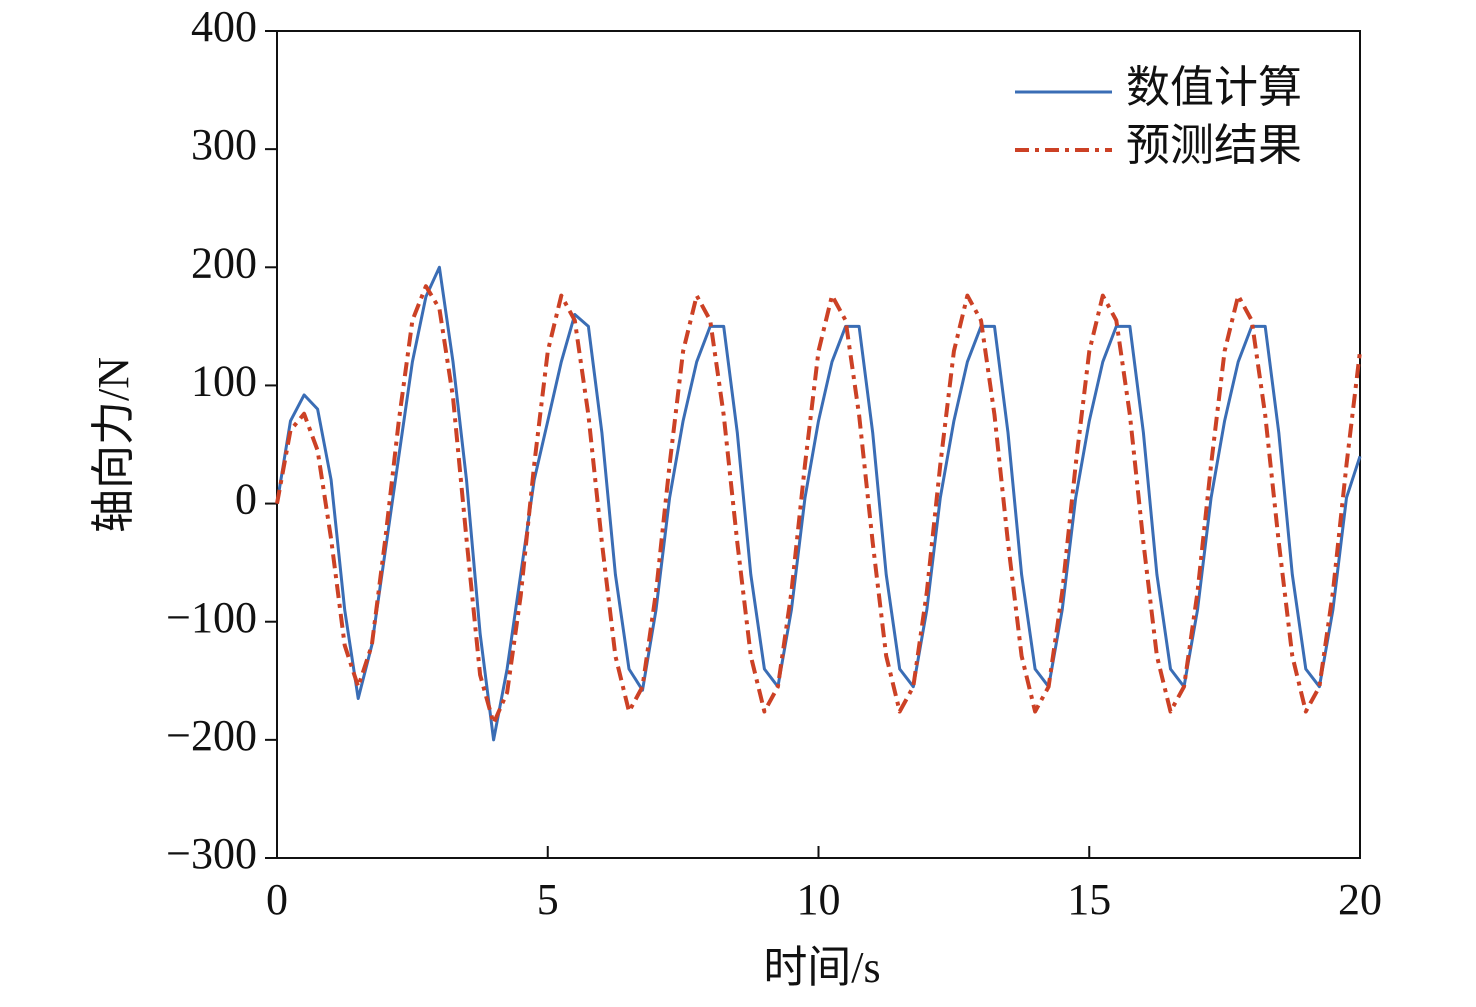 The image size is (1476, 1007). I want to click on y-tick-label: 300, so click(224, 144).